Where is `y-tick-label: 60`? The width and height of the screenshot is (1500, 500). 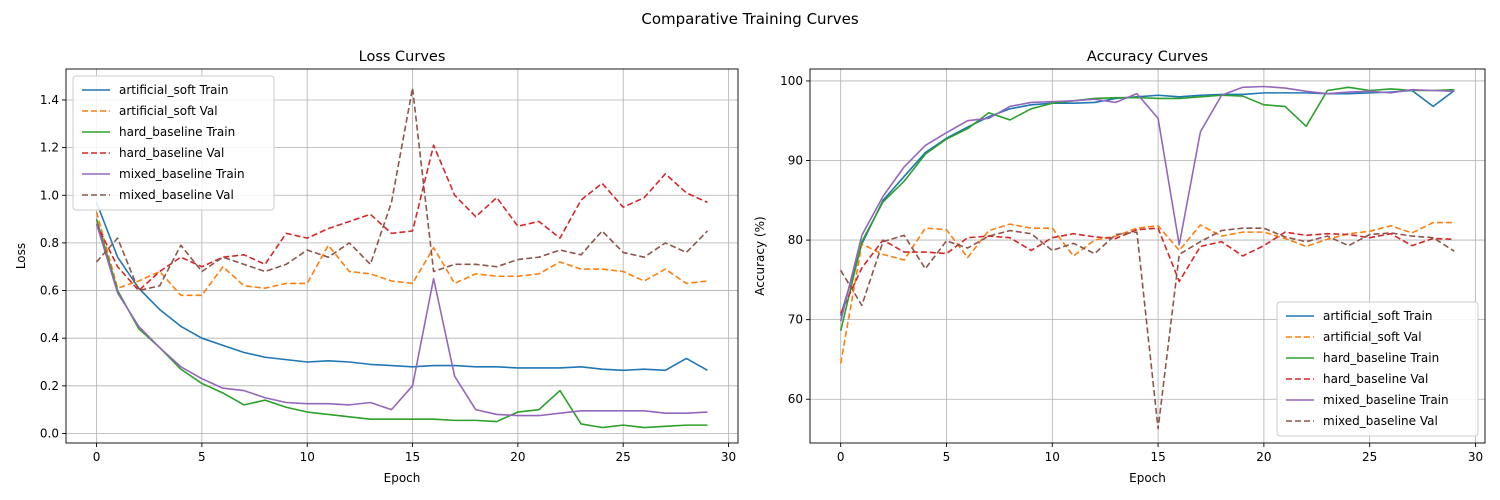 y-tick-label: 60 is located at coordinates (795, 399).